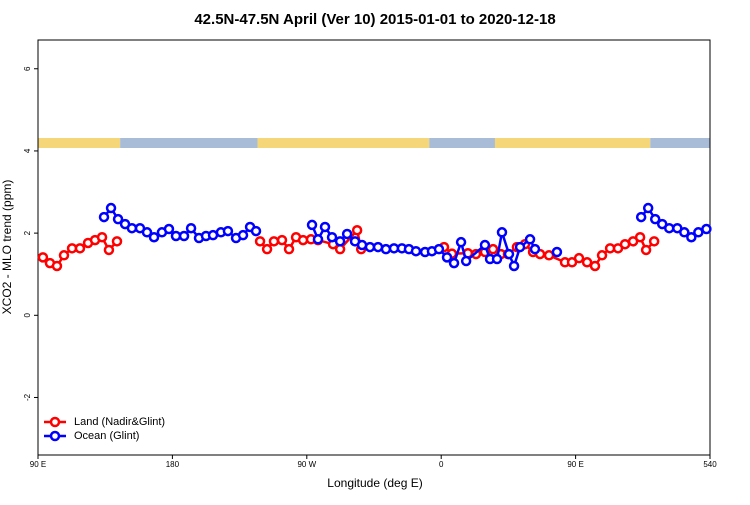 The image size is (750, 505). I want to click on y-tick-label: 6, so click(27, 68).